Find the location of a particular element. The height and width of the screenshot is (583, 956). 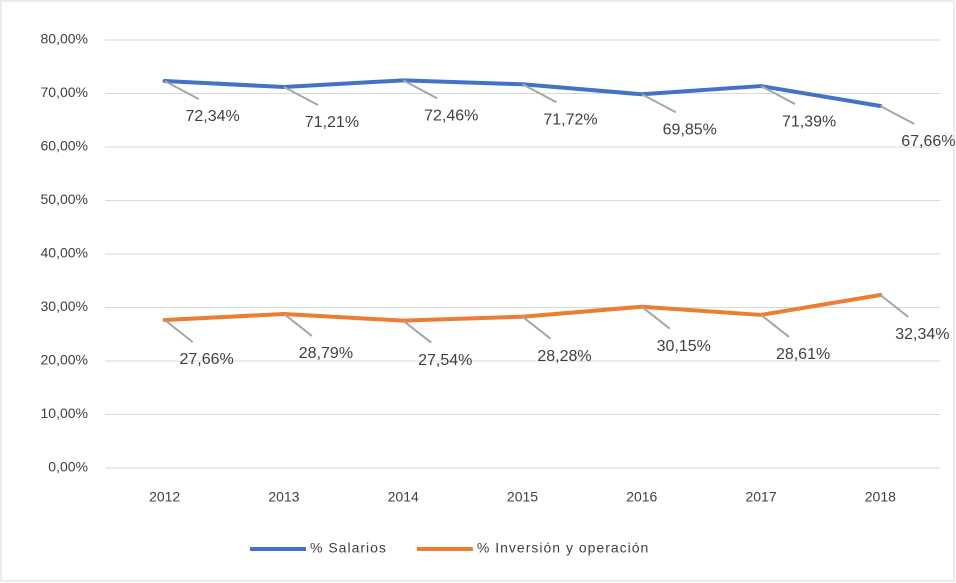

data-label: 32,34% is located at coordinates (922, 334).